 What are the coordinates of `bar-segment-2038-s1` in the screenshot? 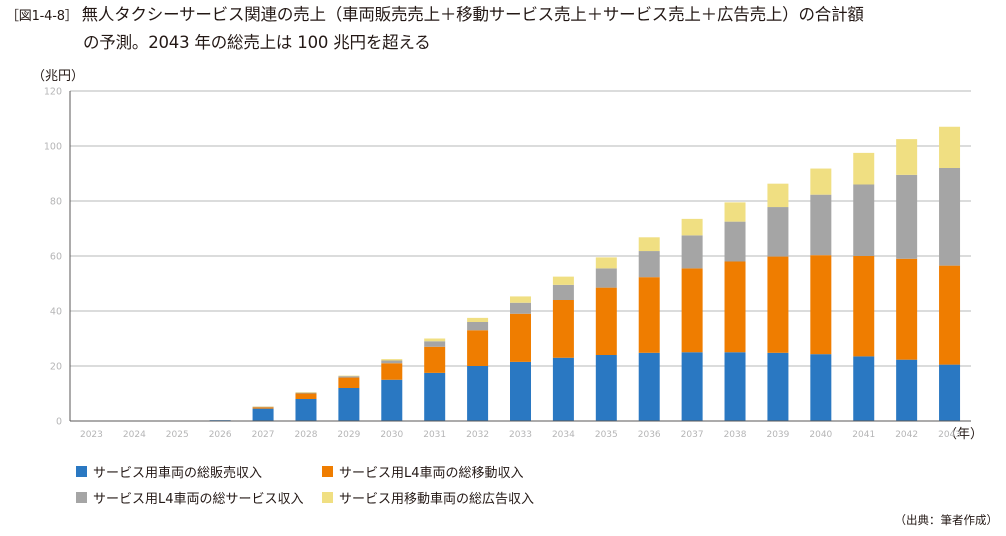 It's located at (735, 307).